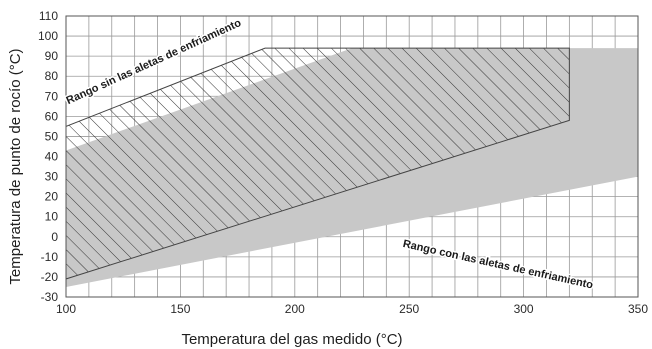  What do you see at coordinates (48, 16) in the screenshot?
I see `y-tick-label: 110` at bounding box center [48, 16].